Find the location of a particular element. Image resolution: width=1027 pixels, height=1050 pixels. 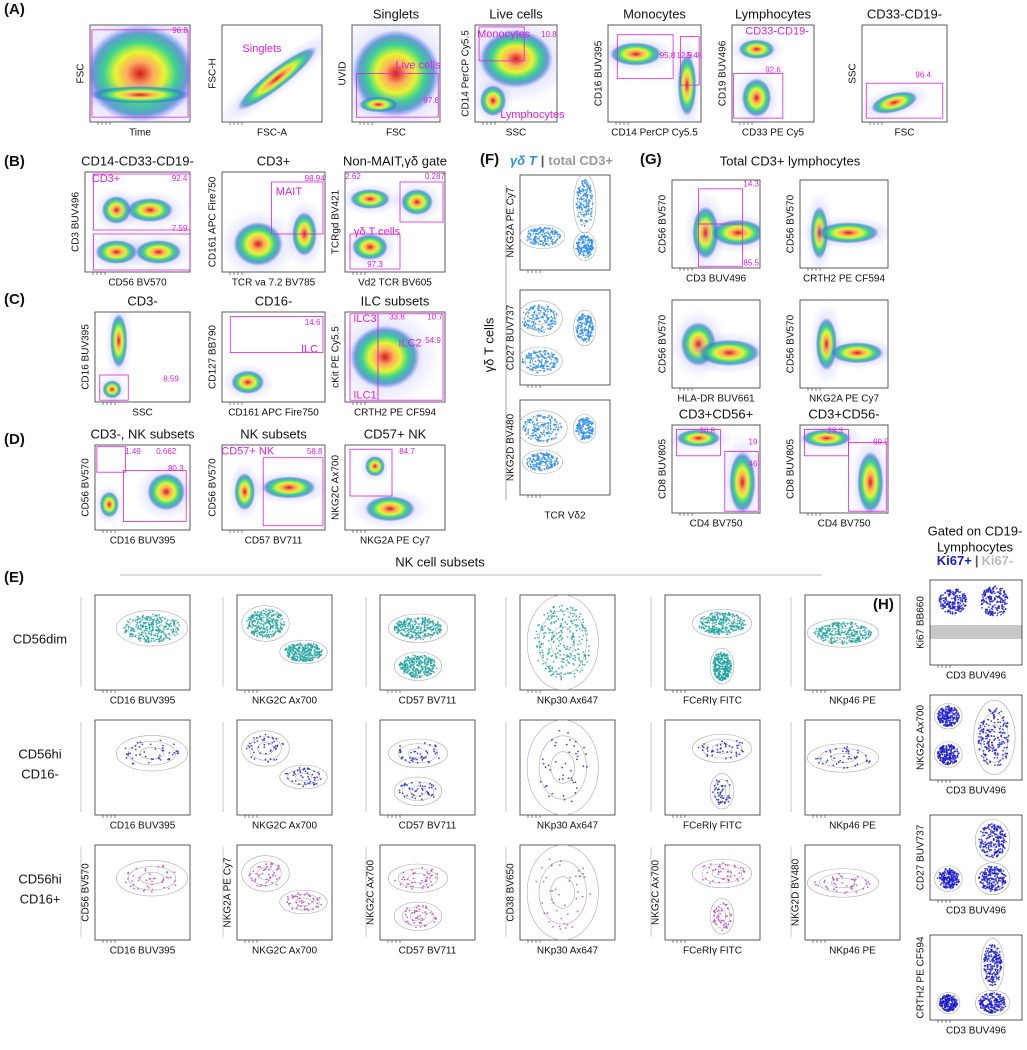

gate-label: 10.8 is located at coordinates (549, 34).